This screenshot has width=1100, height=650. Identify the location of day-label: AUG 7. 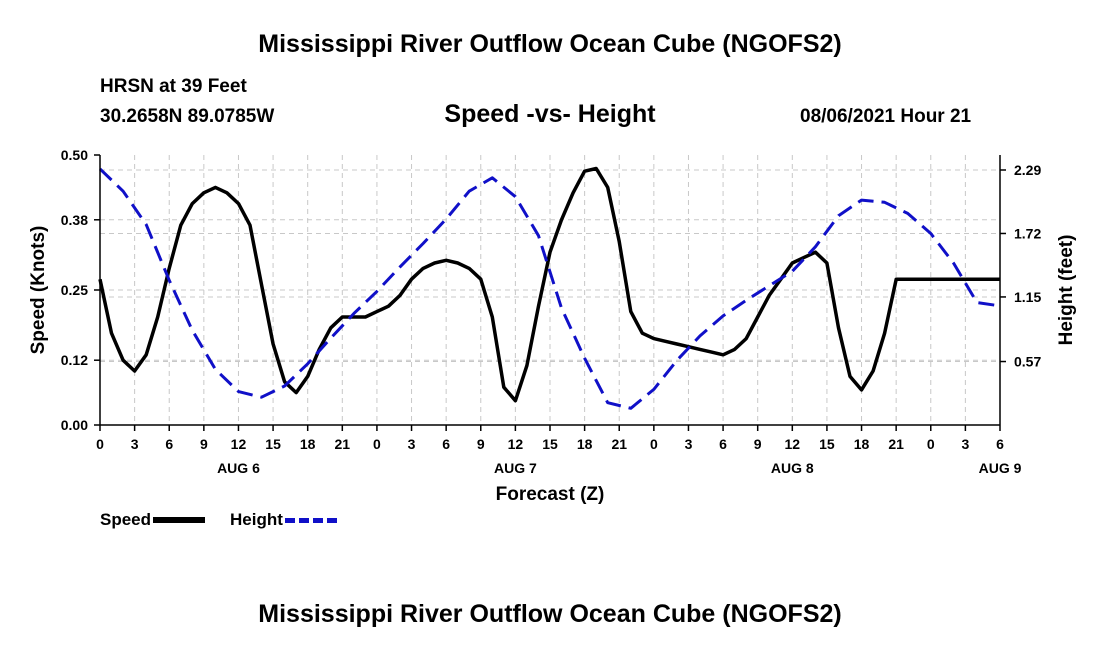
(515, 468).